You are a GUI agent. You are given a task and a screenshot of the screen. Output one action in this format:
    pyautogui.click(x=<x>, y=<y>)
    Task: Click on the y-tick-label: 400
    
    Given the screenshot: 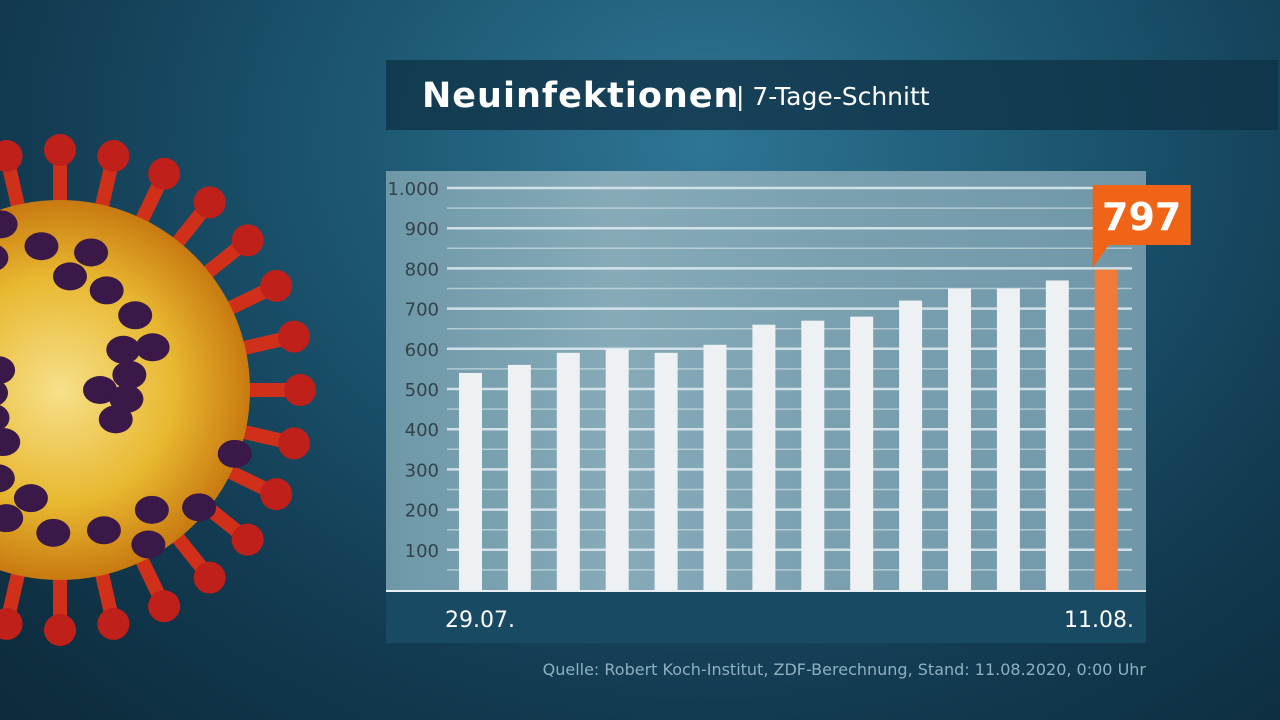 What is the action you would take?
    pyautogui.click(x=422, y=430)
    